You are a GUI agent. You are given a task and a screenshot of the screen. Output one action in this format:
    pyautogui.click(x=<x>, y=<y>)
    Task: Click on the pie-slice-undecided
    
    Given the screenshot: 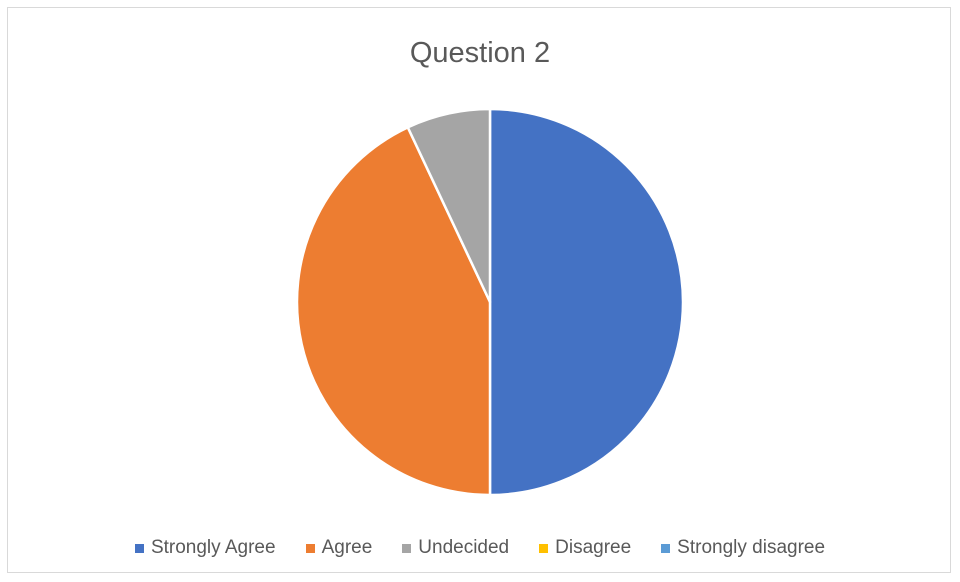 What is the action you would take?
    pyautogui.click(x=449, y=205)
    